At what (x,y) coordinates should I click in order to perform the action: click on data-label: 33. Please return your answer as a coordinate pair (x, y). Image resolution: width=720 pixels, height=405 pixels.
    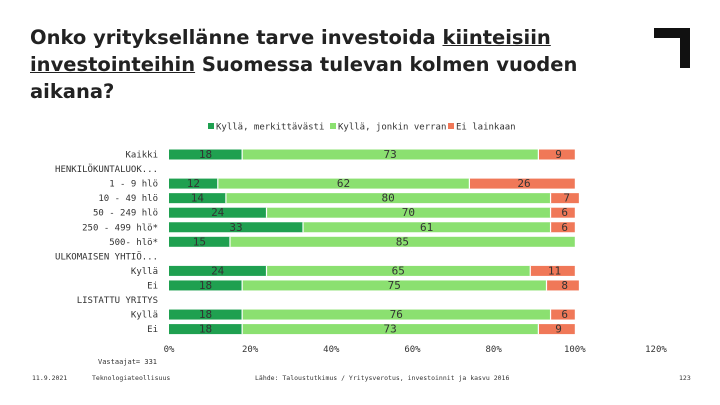
    Looking at the image, I should click on (235, 227).